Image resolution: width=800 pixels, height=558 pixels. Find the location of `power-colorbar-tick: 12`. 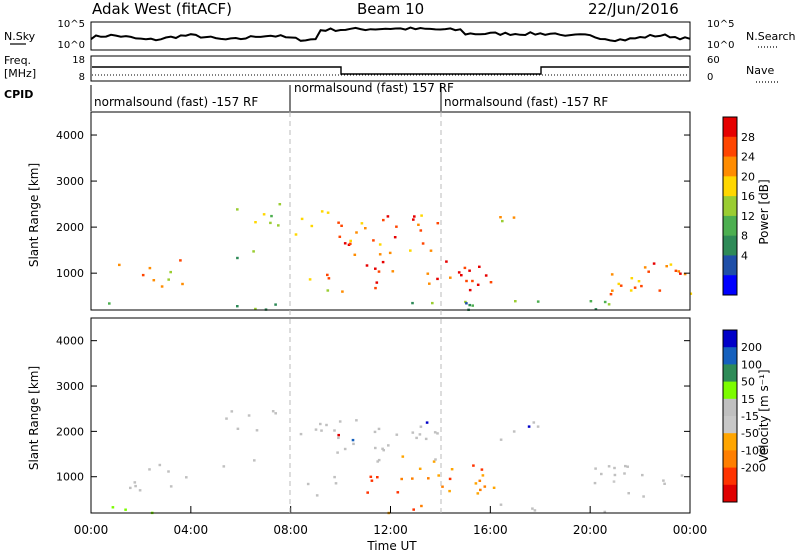

power-colorbar-tick: 12 is located at coordinates (748, 216).